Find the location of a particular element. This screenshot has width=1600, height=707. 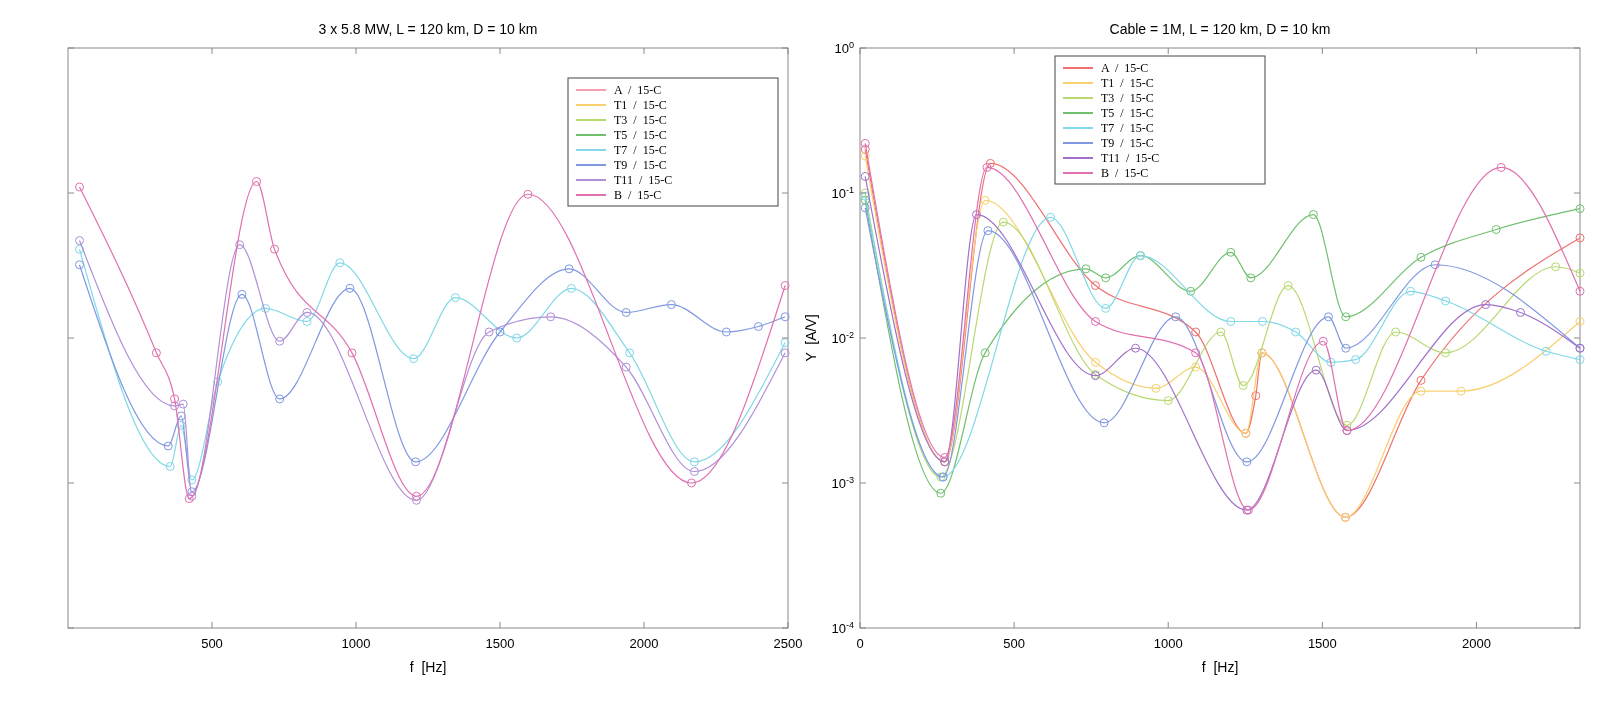

chart-title: 3 x 5.8 MW, L = 120 km, D = 10 km is located at coordinates (428, 29).